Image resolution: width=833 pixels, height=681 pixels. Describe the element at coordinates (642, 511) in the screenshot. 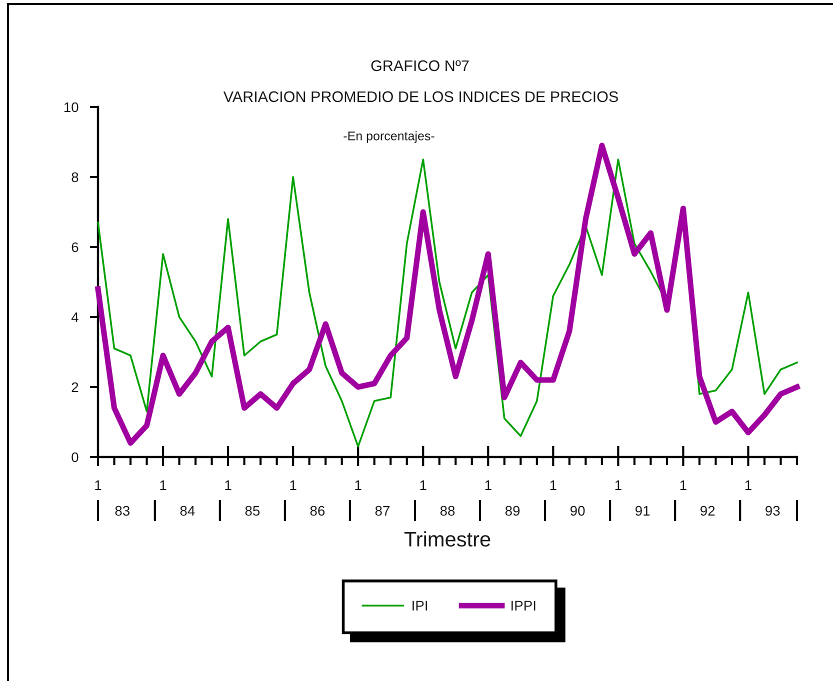

I see `text: 91` at that location.